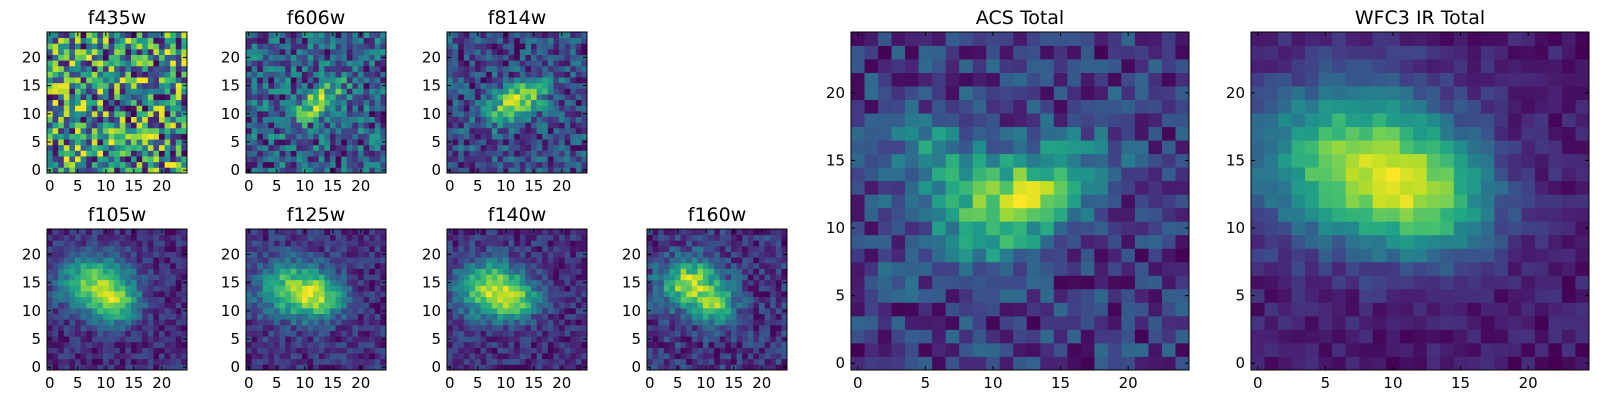 The image size is (1600, 400). I want to click on y-tick-label: 15, so click(31, 283).